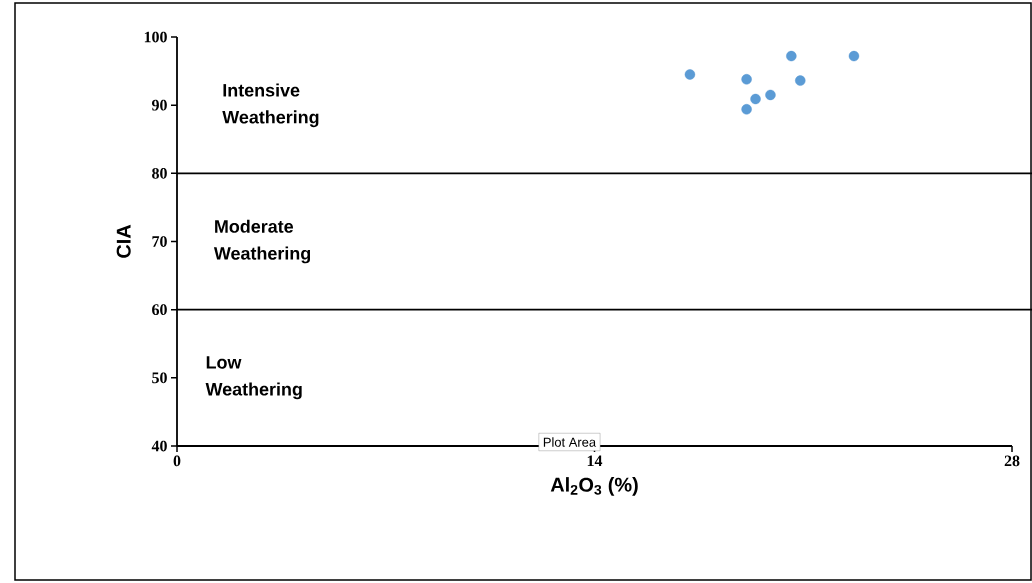 This screenshot has width=1032, height=583. Describe the element at coordinates (177, 461) in the screenshot. I see `x-tick-label: 0` at that location.